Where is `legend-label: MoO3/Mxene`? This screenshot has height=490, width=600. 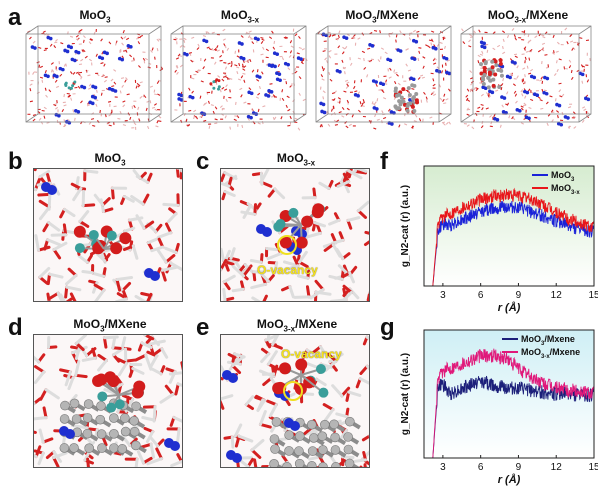 legend-label: MoO3/Mxene is located at coordinates (548, 340).